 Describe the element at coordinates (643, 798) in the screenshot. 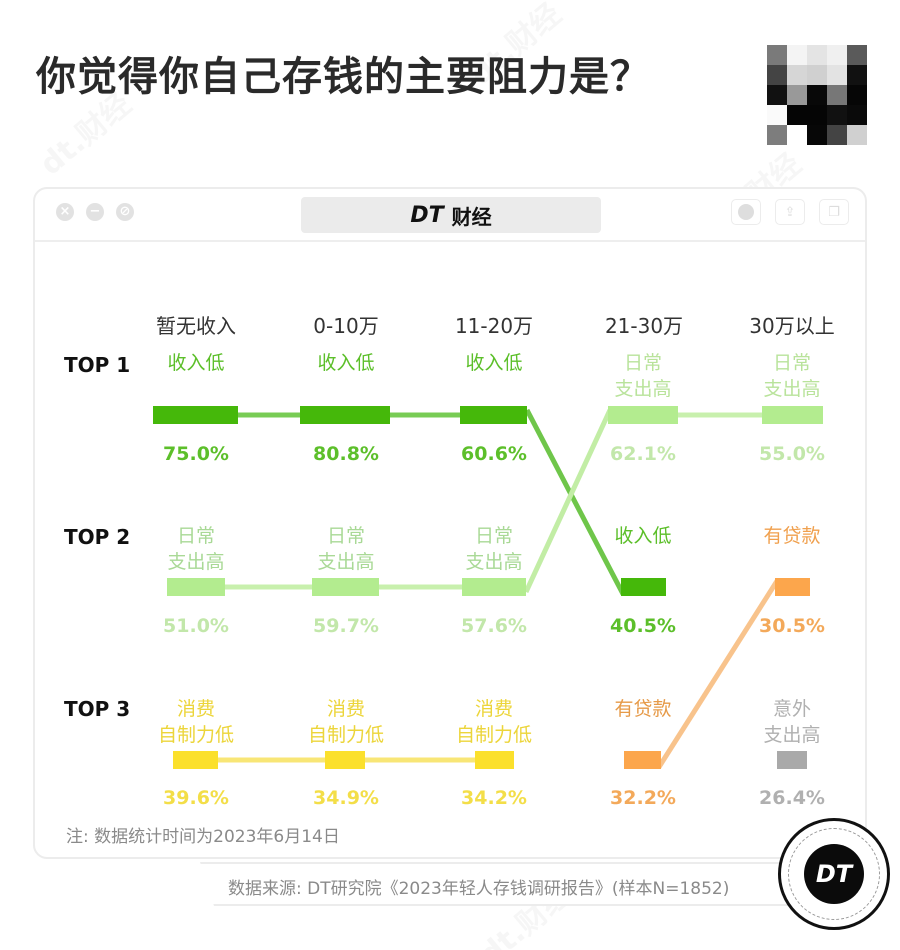

I see `value-label: 32.2%` at that location.